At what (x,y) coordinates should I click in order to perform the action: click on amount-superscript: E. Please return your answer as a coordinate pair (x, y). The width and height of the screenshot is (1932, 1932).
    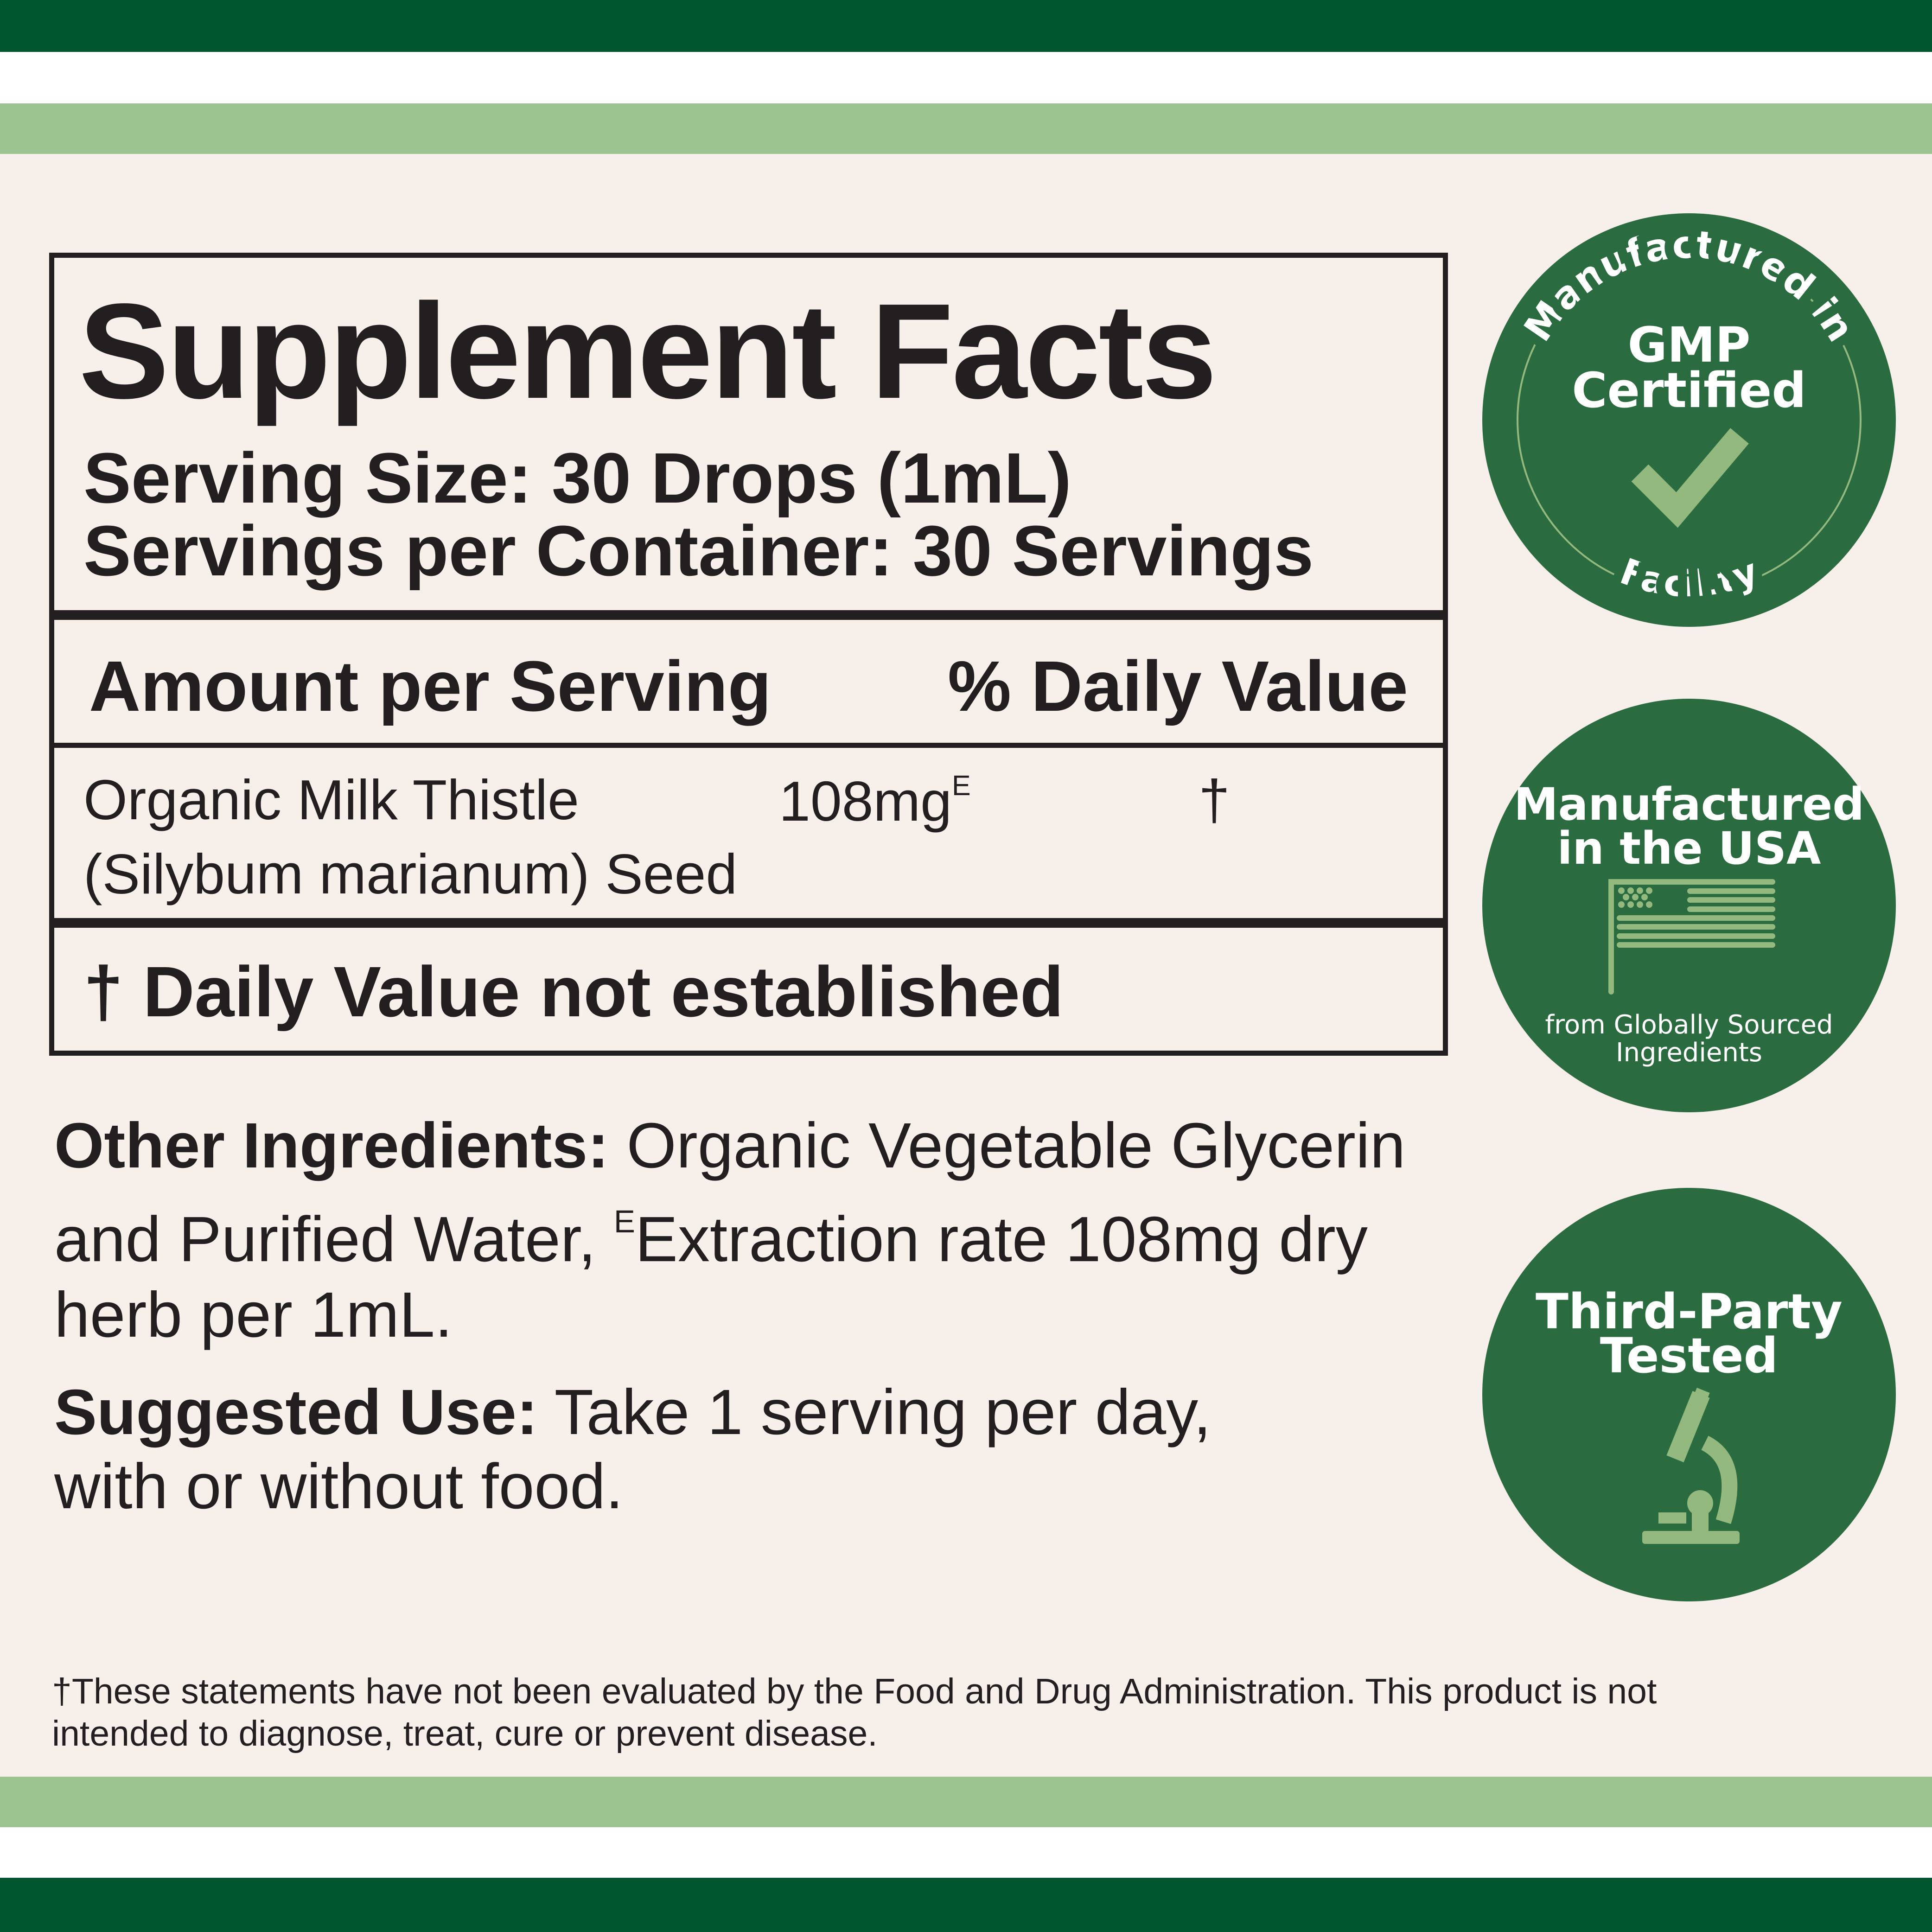
    Looking at the image, I should click on (962, 786).